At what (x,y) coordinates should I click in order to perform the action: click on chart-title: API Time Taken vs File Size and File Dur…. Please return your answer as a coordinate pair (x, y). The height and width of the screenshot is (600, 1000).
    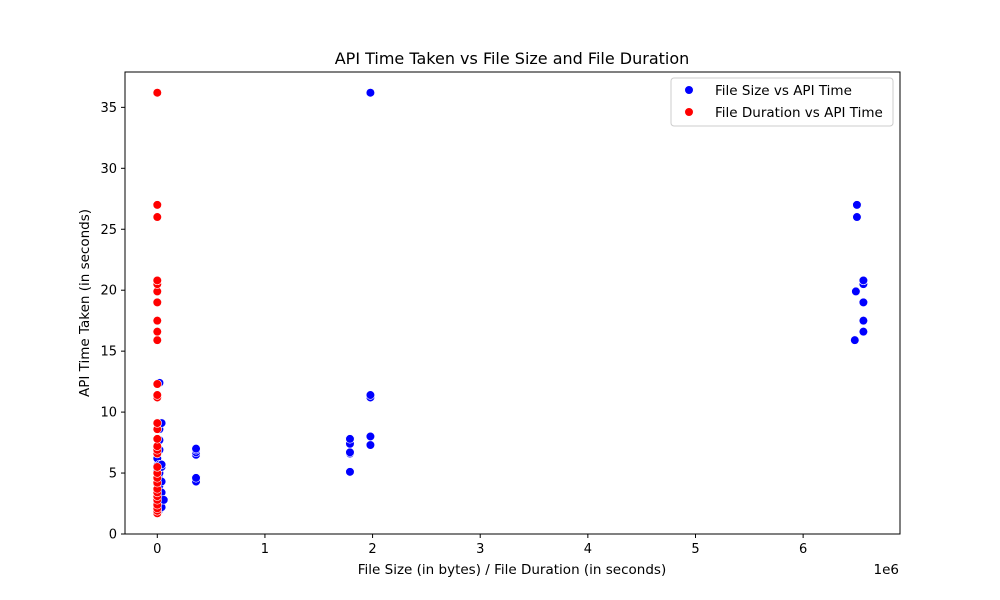
    Looking at the image, I should click on (512, 58).